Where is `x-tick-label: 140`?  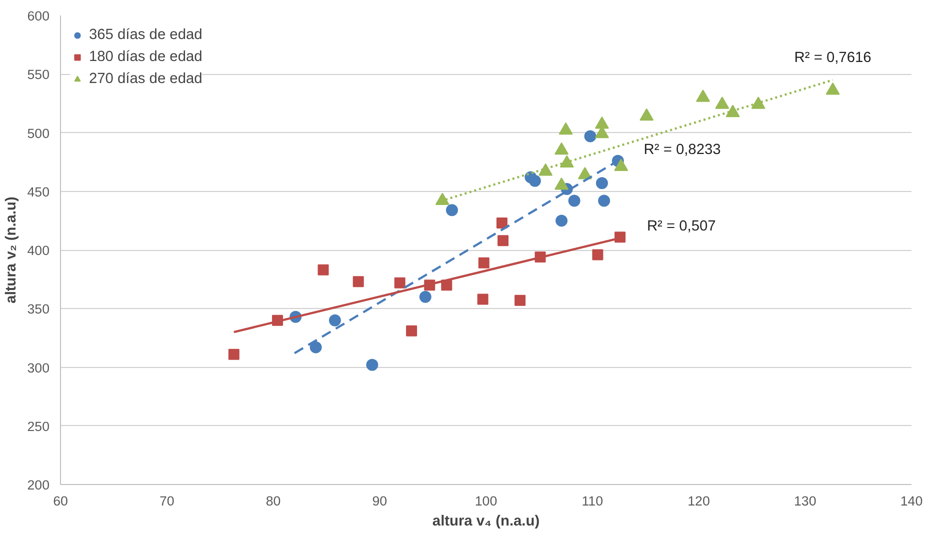 x-tick-label: 140 is located at coordinates (911, 501).